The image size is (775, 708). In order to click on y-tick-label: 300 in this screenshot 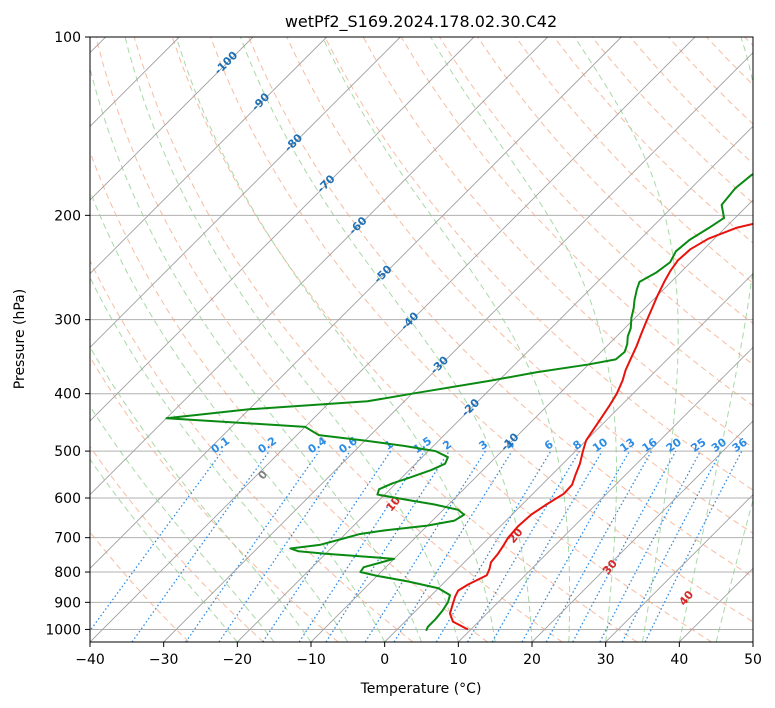, I will do `click(67, 321)`.